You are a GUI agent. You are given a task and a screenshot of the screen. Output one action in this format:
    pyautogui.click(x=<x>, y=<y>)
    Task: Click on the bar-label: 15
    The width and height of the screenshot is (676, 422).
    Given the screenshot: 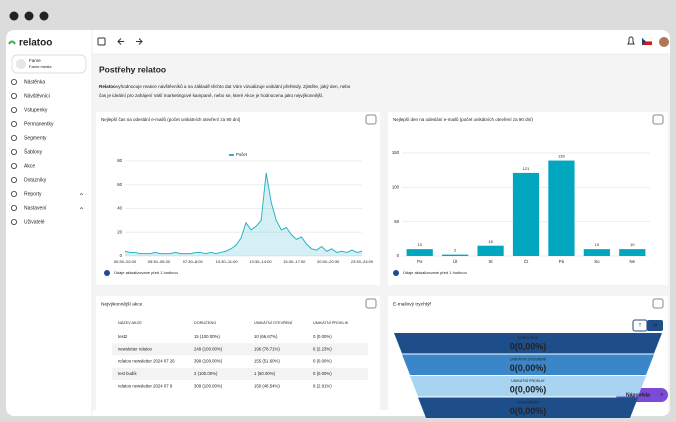 What is the action you would take?
    pyautogui.click(x=490, y=241)
    